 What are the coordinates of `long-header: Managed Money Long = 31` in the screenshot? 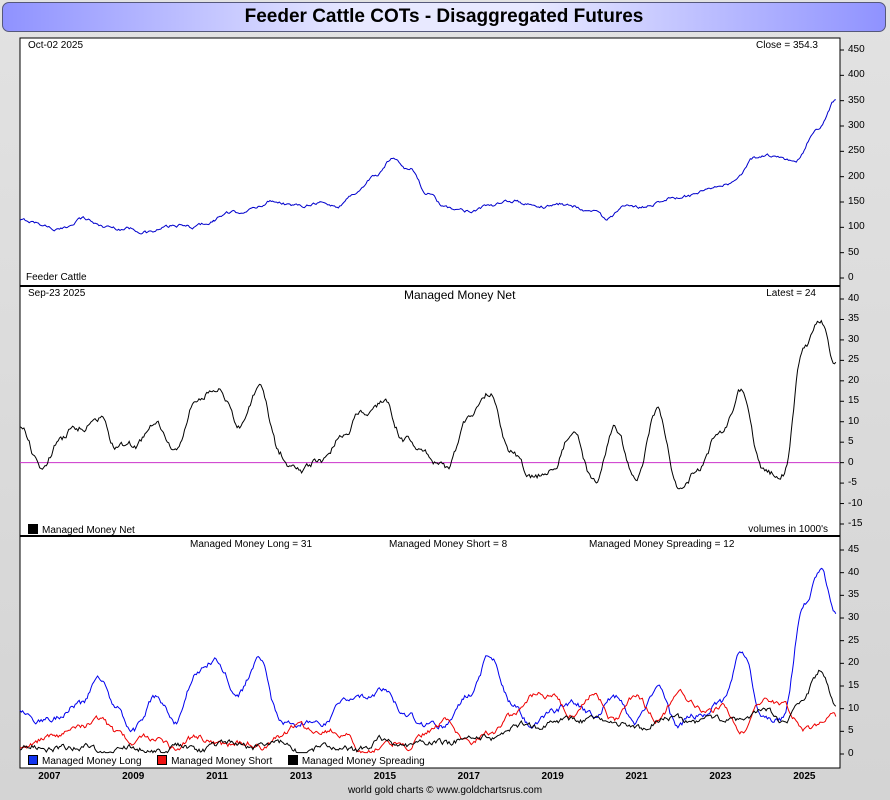 It's located at (251, 544).